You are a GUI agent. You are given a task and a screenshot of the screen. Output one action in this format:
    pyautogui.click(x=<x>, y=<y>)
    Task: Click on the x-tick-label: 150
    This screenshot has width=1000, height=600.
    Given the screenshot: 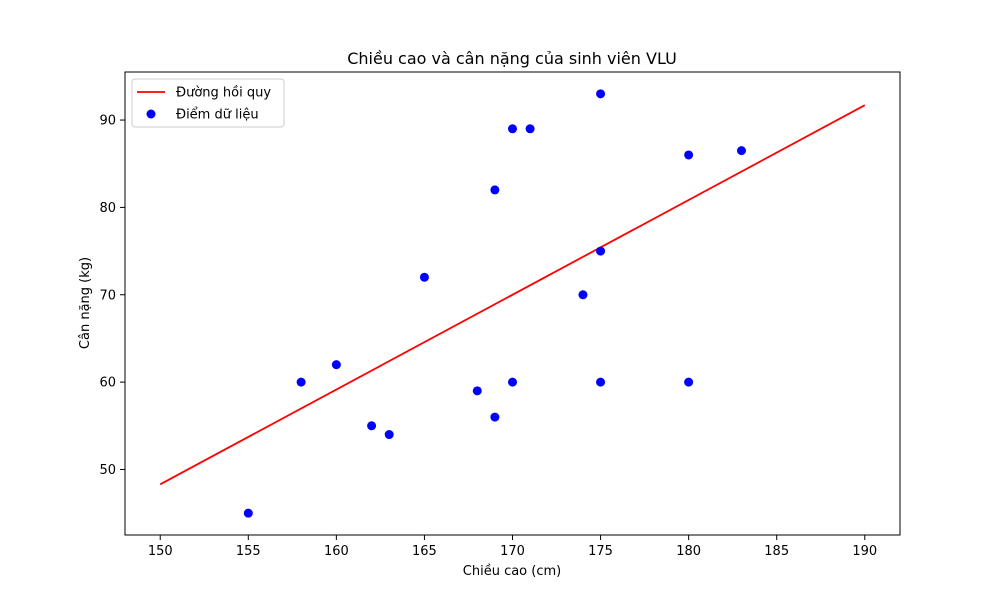 What is the action you would take?
    pyautogui.click(x=160, y=551)
    